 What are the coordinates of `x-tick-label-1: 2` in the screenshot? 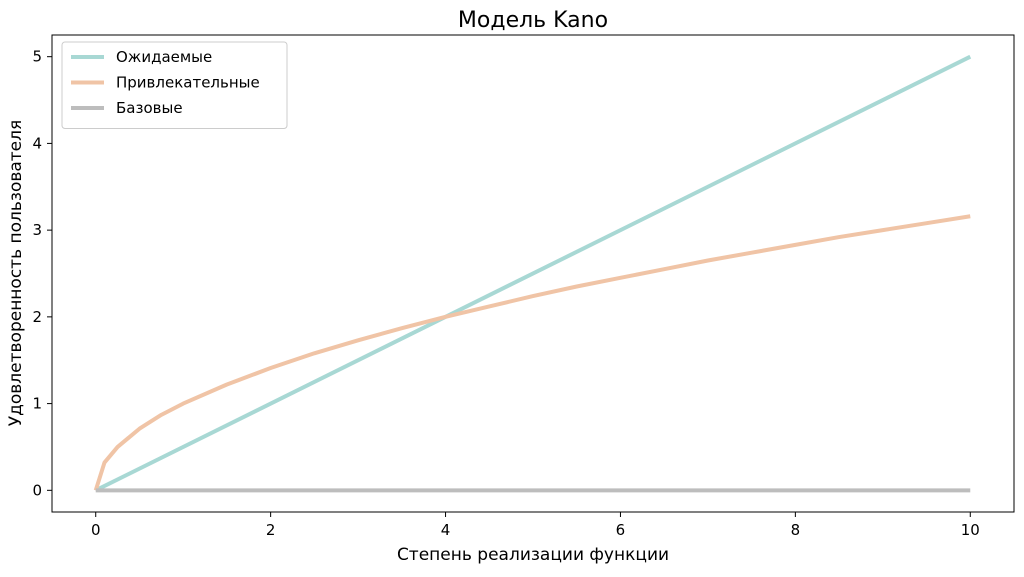 It's located at (271, 530).